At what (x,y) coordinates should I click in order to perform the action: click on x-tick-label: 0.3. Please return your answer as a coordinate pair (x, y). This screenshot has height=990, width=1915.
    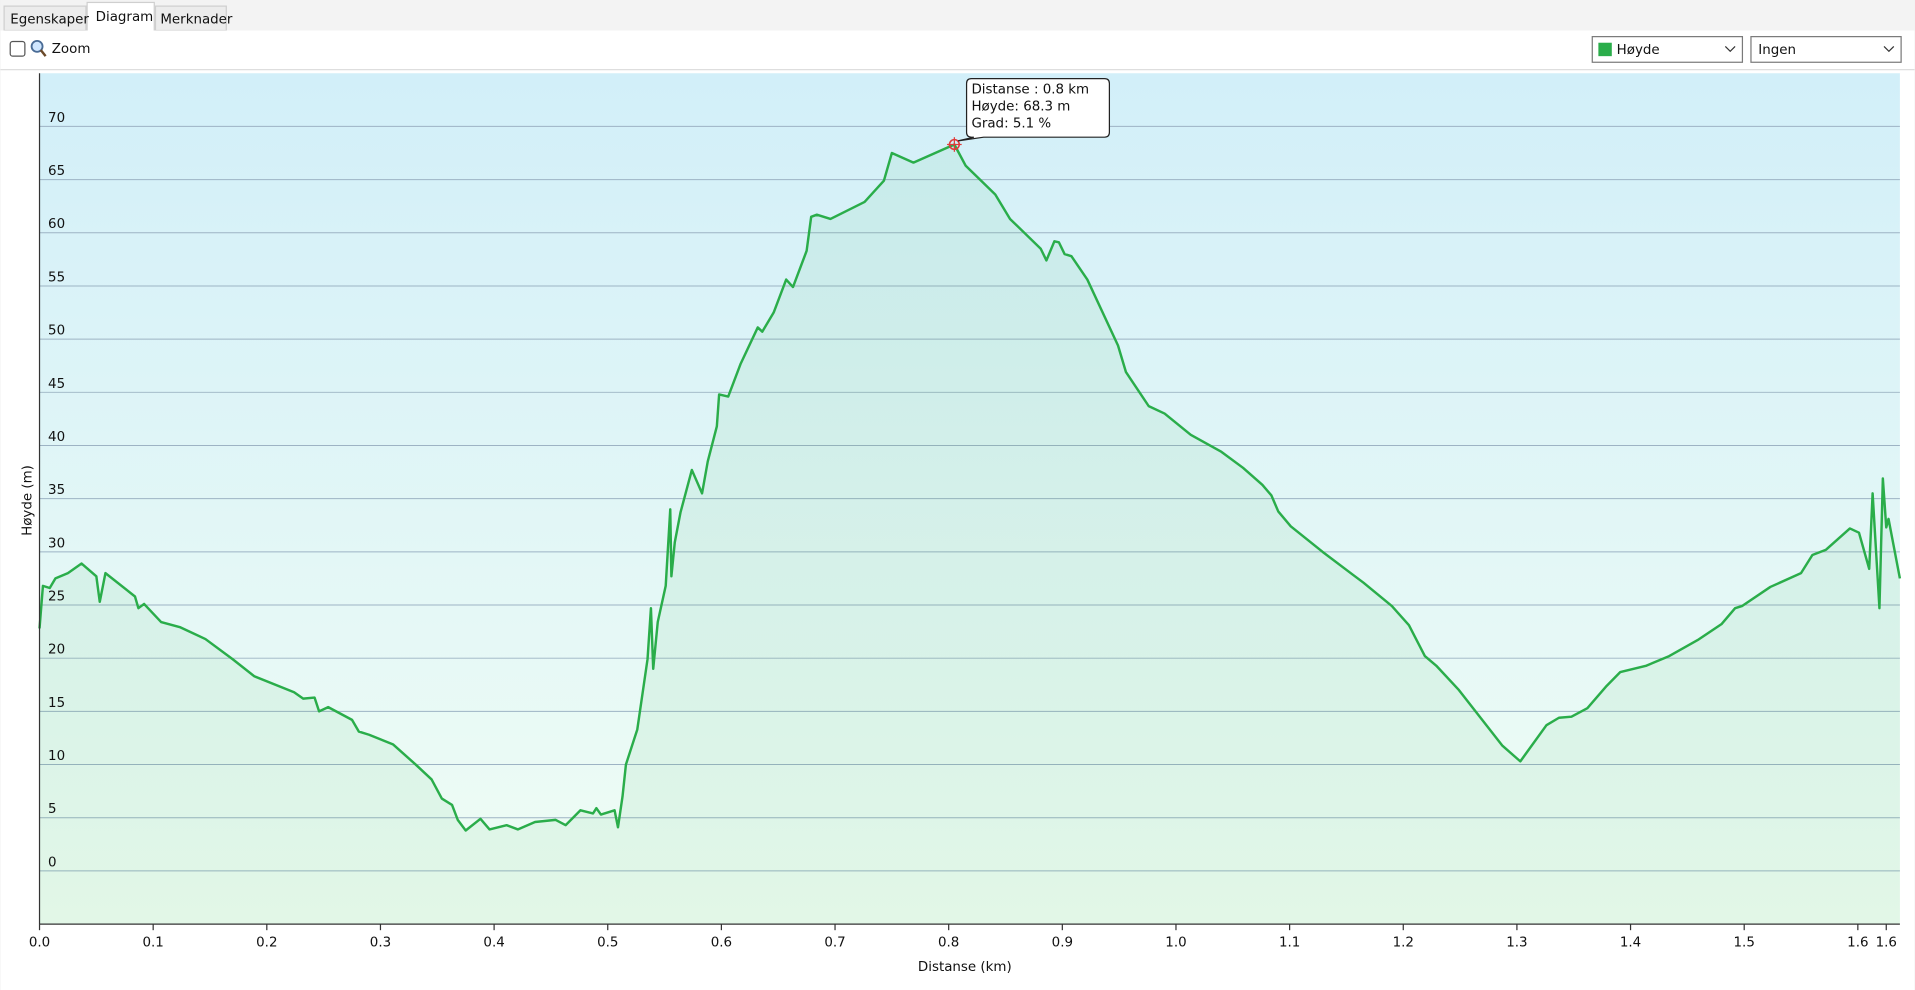
    Looking at the image, I should click on (380, 942).